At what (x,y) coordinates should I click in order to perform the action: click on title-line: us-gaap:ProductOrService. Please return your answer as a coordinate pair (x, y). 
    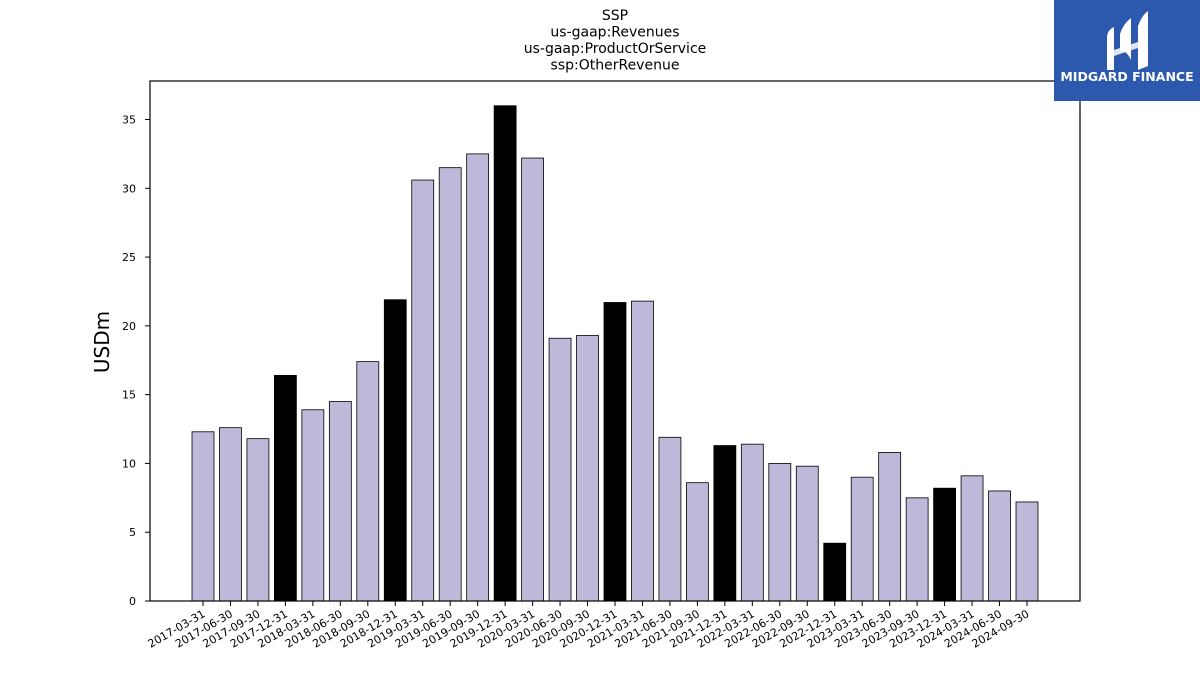
    Looking at the image, I should click on (615, 49).